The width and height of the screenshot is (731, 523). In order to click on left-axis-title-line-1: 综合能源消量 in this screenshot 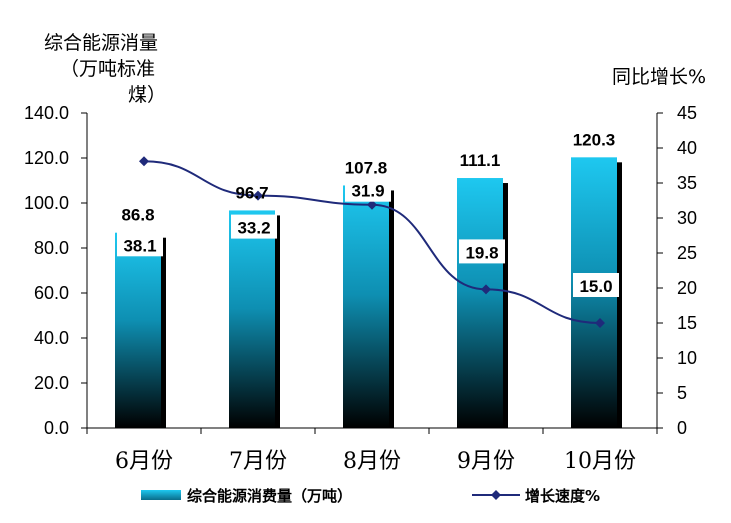, I will do `click(101, 43)`.